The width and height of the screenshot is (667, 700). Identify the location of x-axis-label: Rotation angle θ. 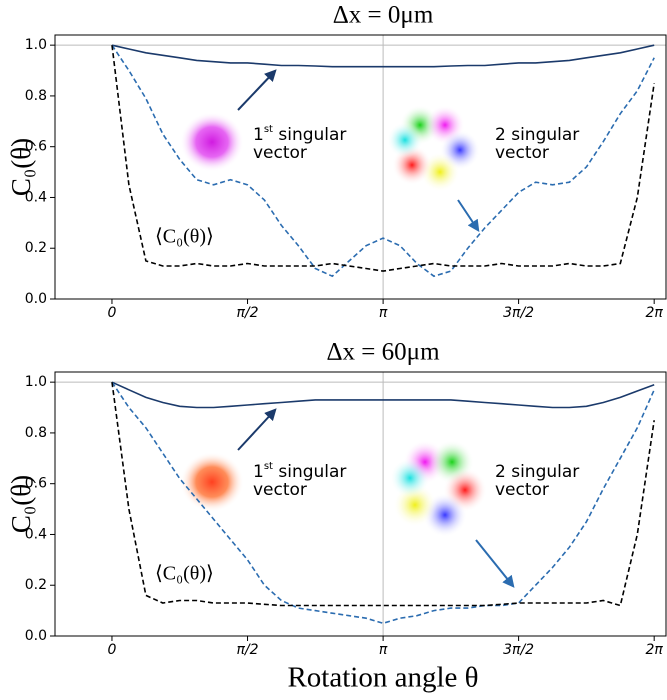
(382, 678).